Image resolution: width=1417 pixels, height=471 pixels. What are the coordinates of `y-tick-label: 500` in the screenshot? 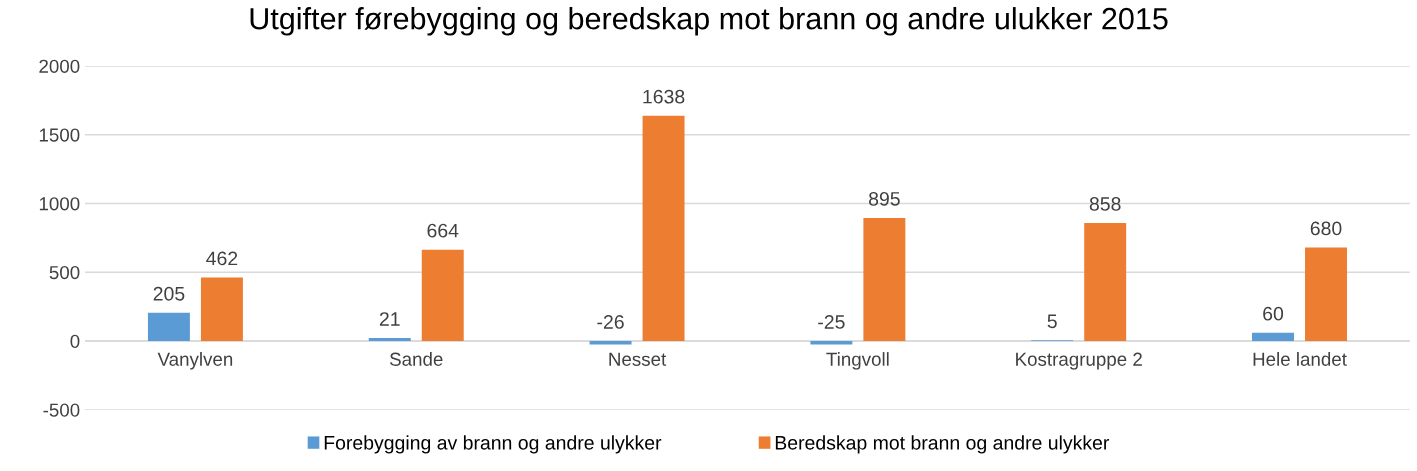 It's located at (64, 272).